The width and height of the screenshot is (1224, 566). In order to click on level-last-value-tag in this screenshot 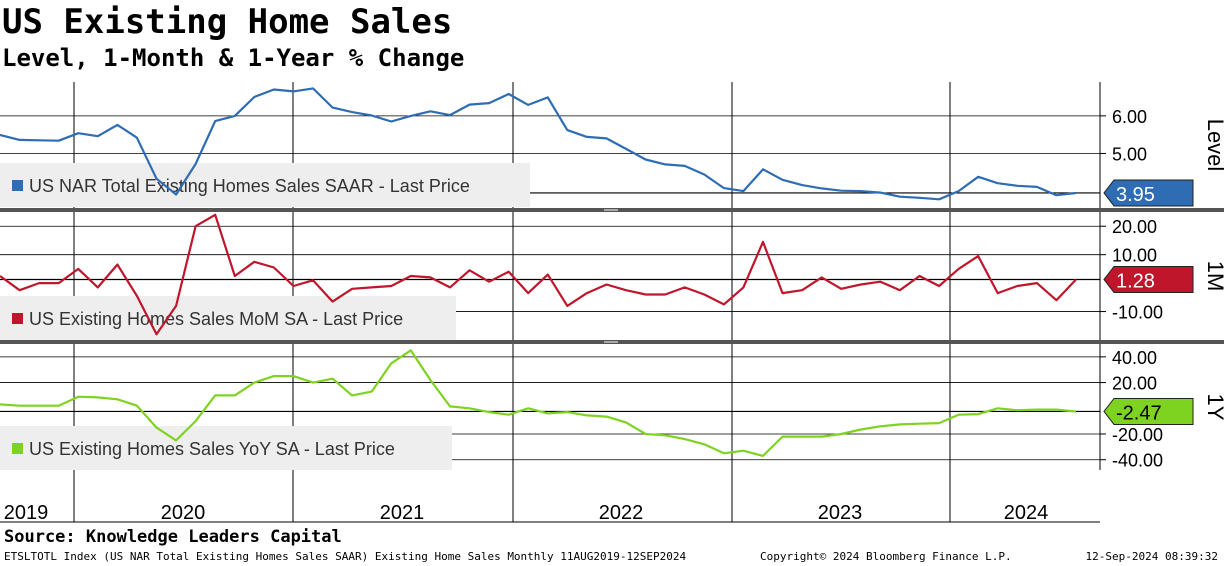, I will do `click(1148, 193)`.